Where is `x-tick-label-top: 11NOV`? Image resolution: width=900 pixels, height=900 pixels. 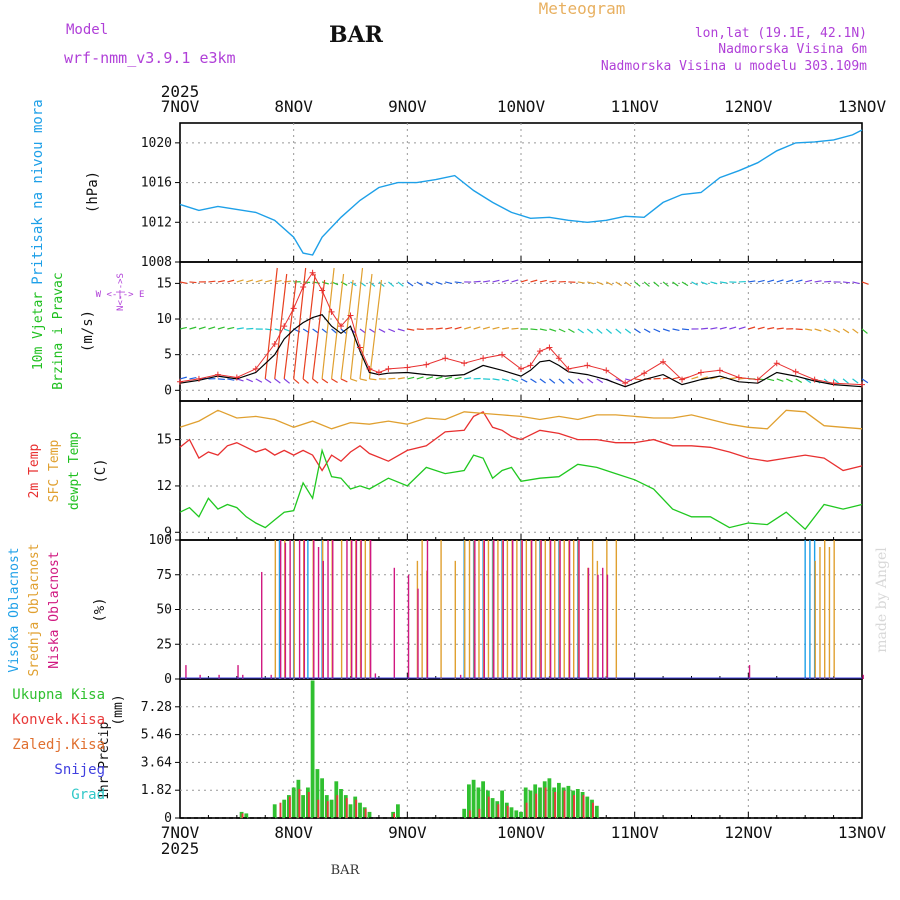 x-tick-label-top: 11NOV is located at coordinates (635, 106).